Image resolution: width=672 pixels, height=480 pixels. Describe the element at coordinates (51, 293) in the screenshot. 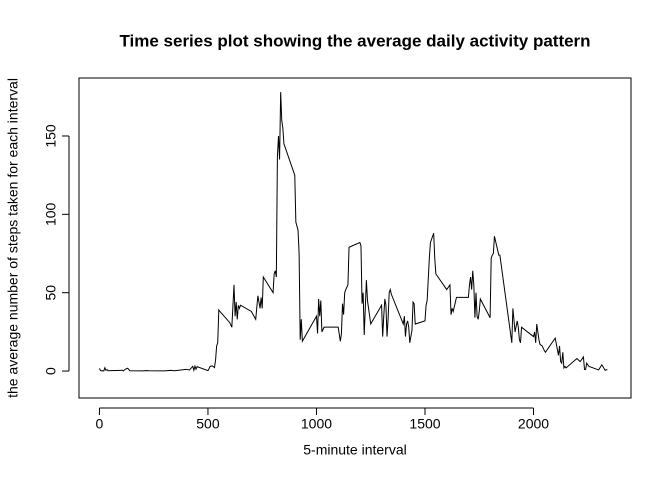

I see `y-tick-label: 50` at that location.